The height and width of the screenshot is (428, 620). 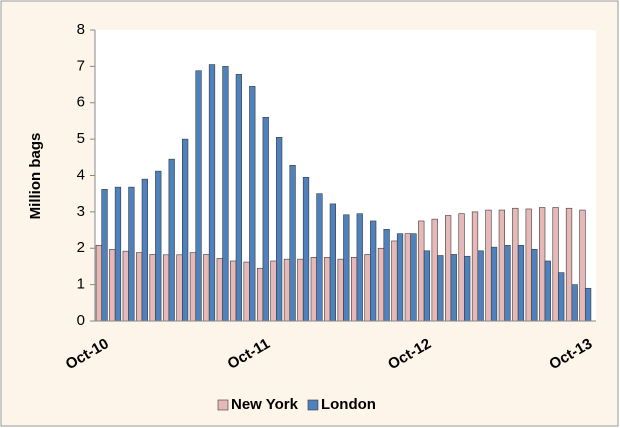 I want to click on y-tick-label: 1, so click(x=81, y=284).